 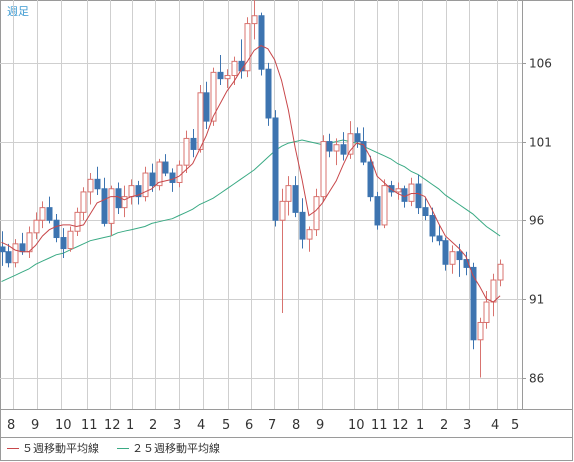 I want to click on legend-label-ma5: ５週移動平均線, so click(x=60, y=448).